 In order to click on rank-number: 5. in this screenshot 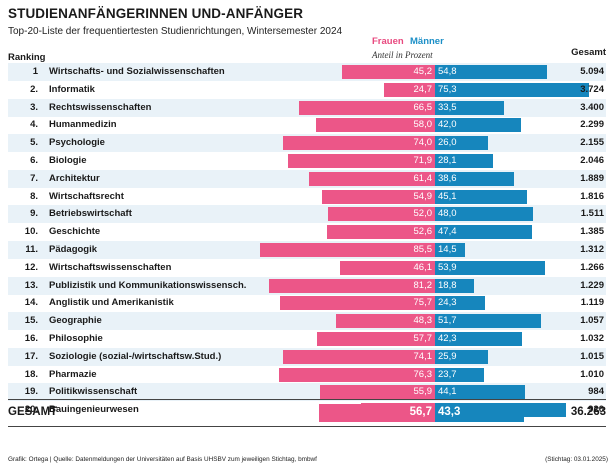, I will do `click(34, 143)`.